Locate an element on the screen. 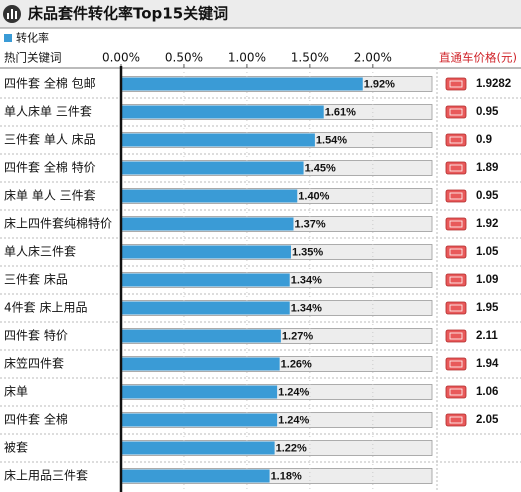 The width and height of the screenshot is (521, 492). value-label: 1.45% is located at coordinates (320, 168).